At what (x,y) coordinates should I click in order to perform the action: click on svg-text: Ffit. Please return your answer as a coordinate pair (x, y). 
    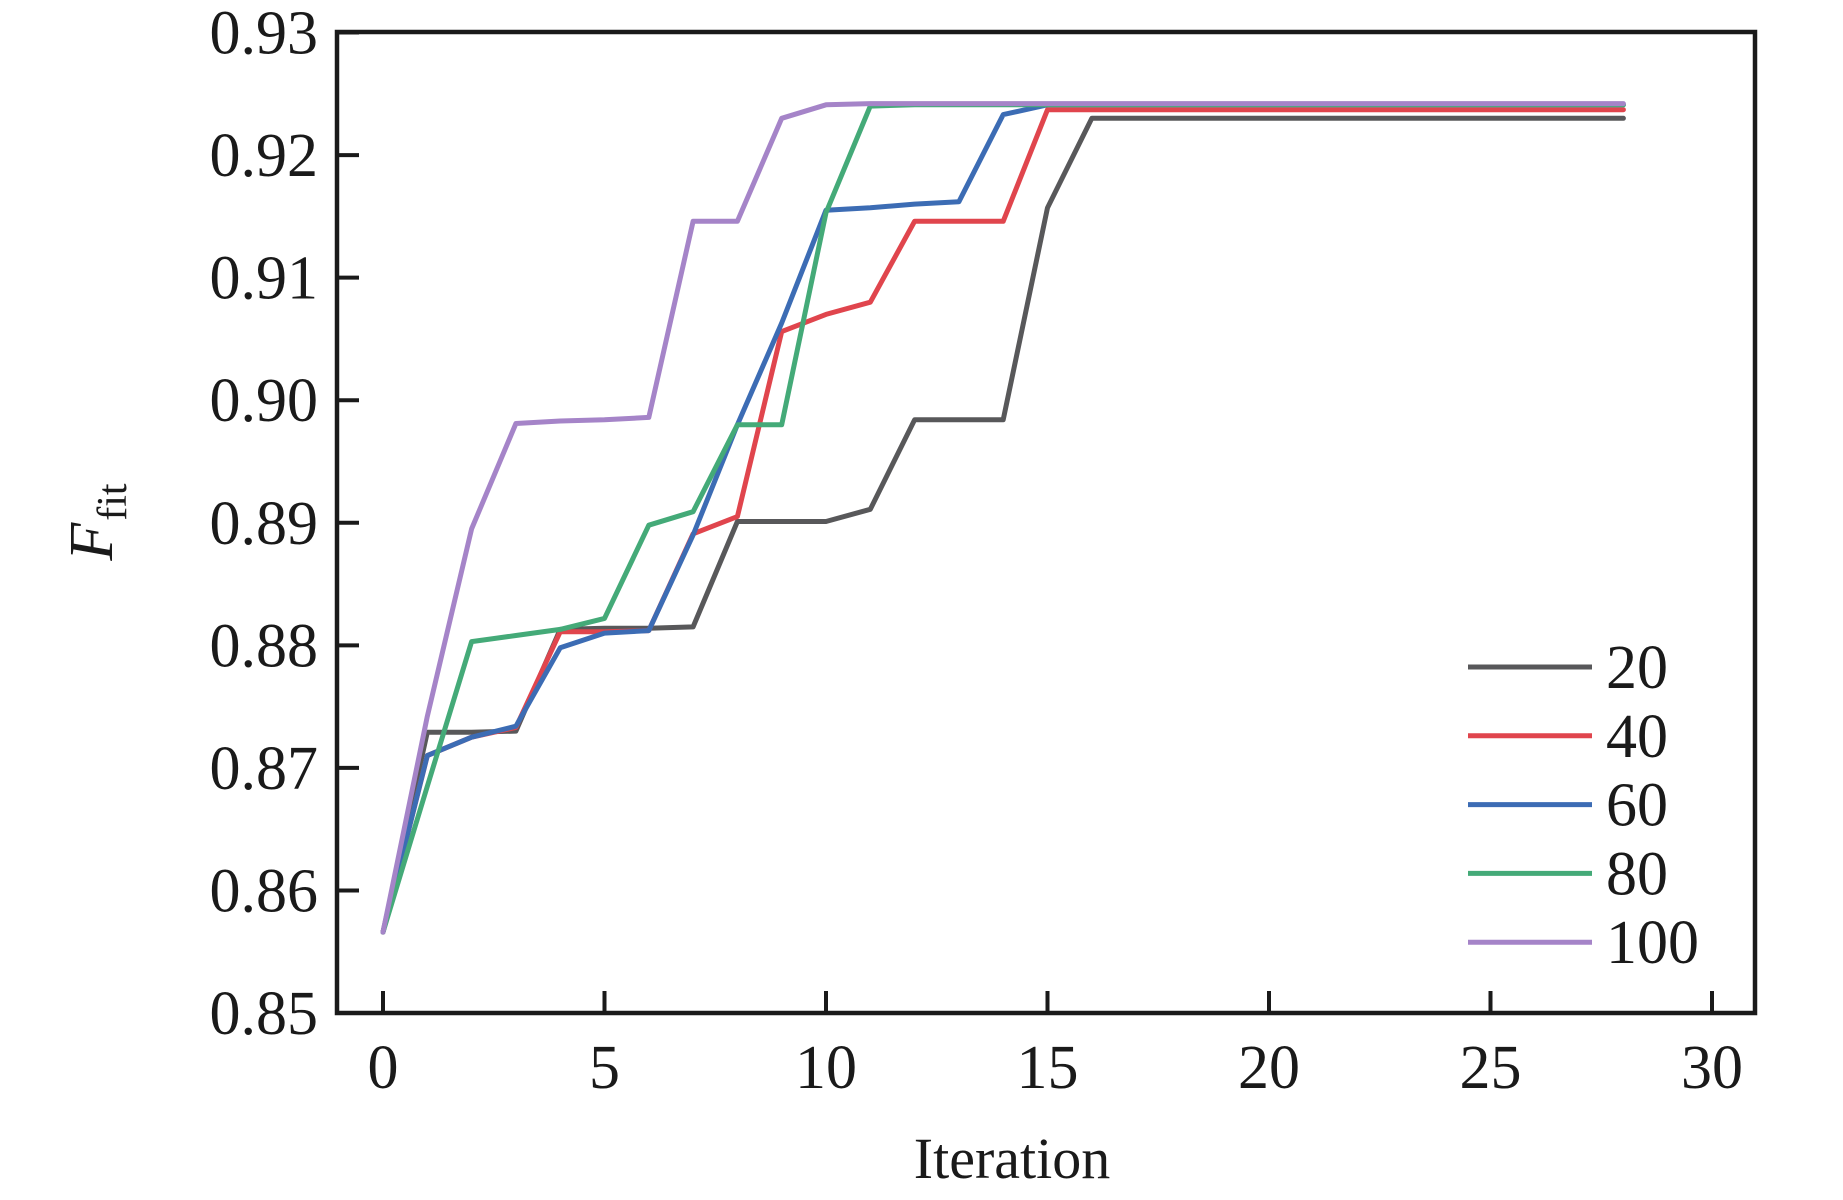
    Looking at the image, I should click on (97, 522).